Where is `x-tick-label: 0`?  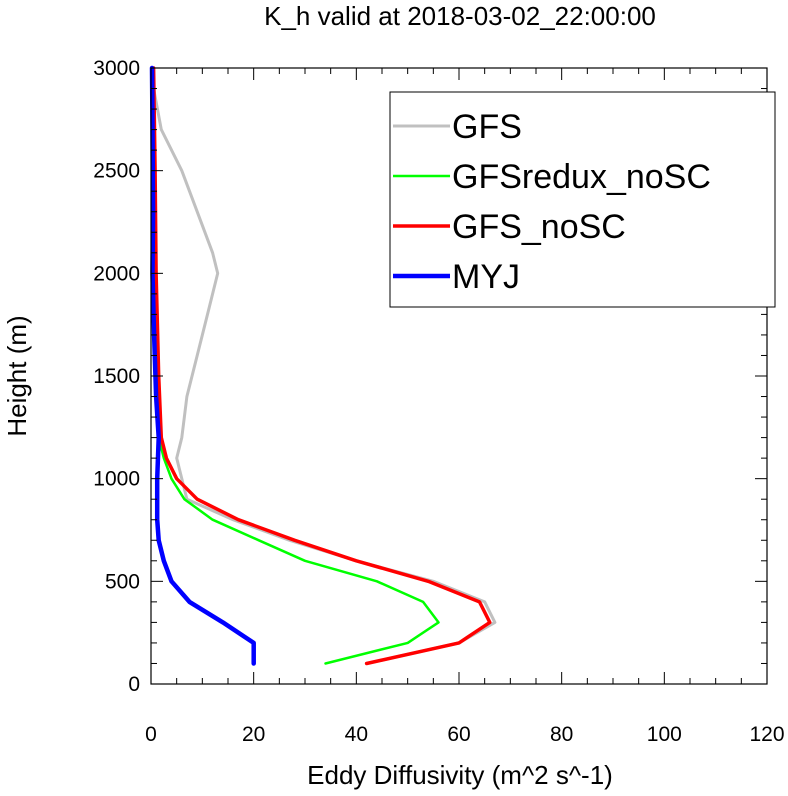
x-tick-label: 0 is located at coordinates (151, 734).